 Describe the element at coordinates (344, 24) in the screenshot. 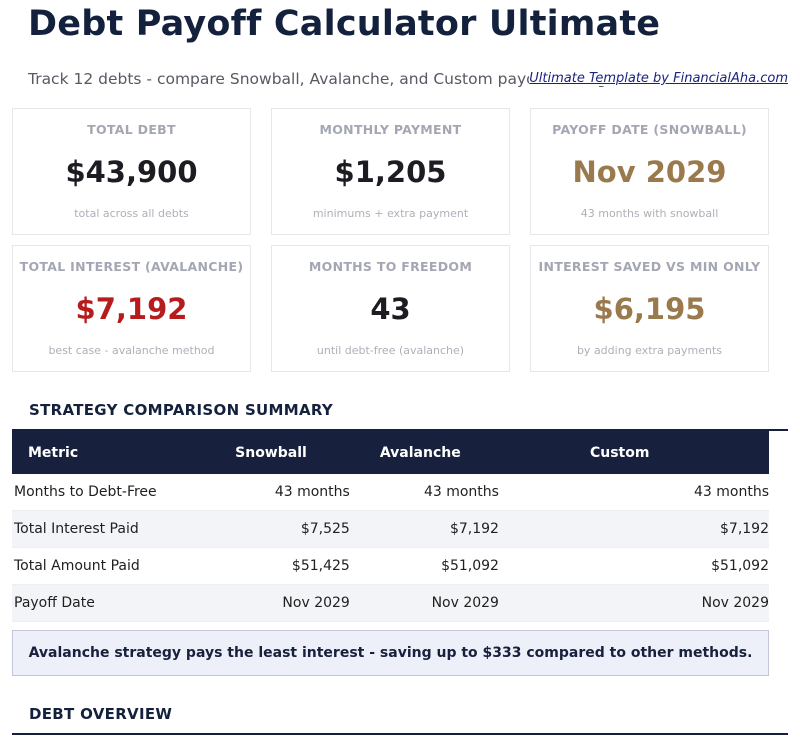

I see `page-title: Debt Payoff Calculator Ultimate` at that location.